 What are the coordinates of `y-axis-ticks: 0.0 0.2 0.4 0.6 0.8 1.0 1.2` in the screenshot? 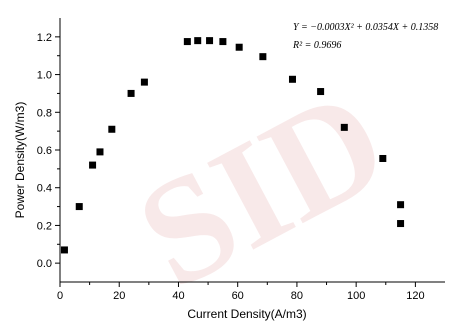 It's located at (48, 151).